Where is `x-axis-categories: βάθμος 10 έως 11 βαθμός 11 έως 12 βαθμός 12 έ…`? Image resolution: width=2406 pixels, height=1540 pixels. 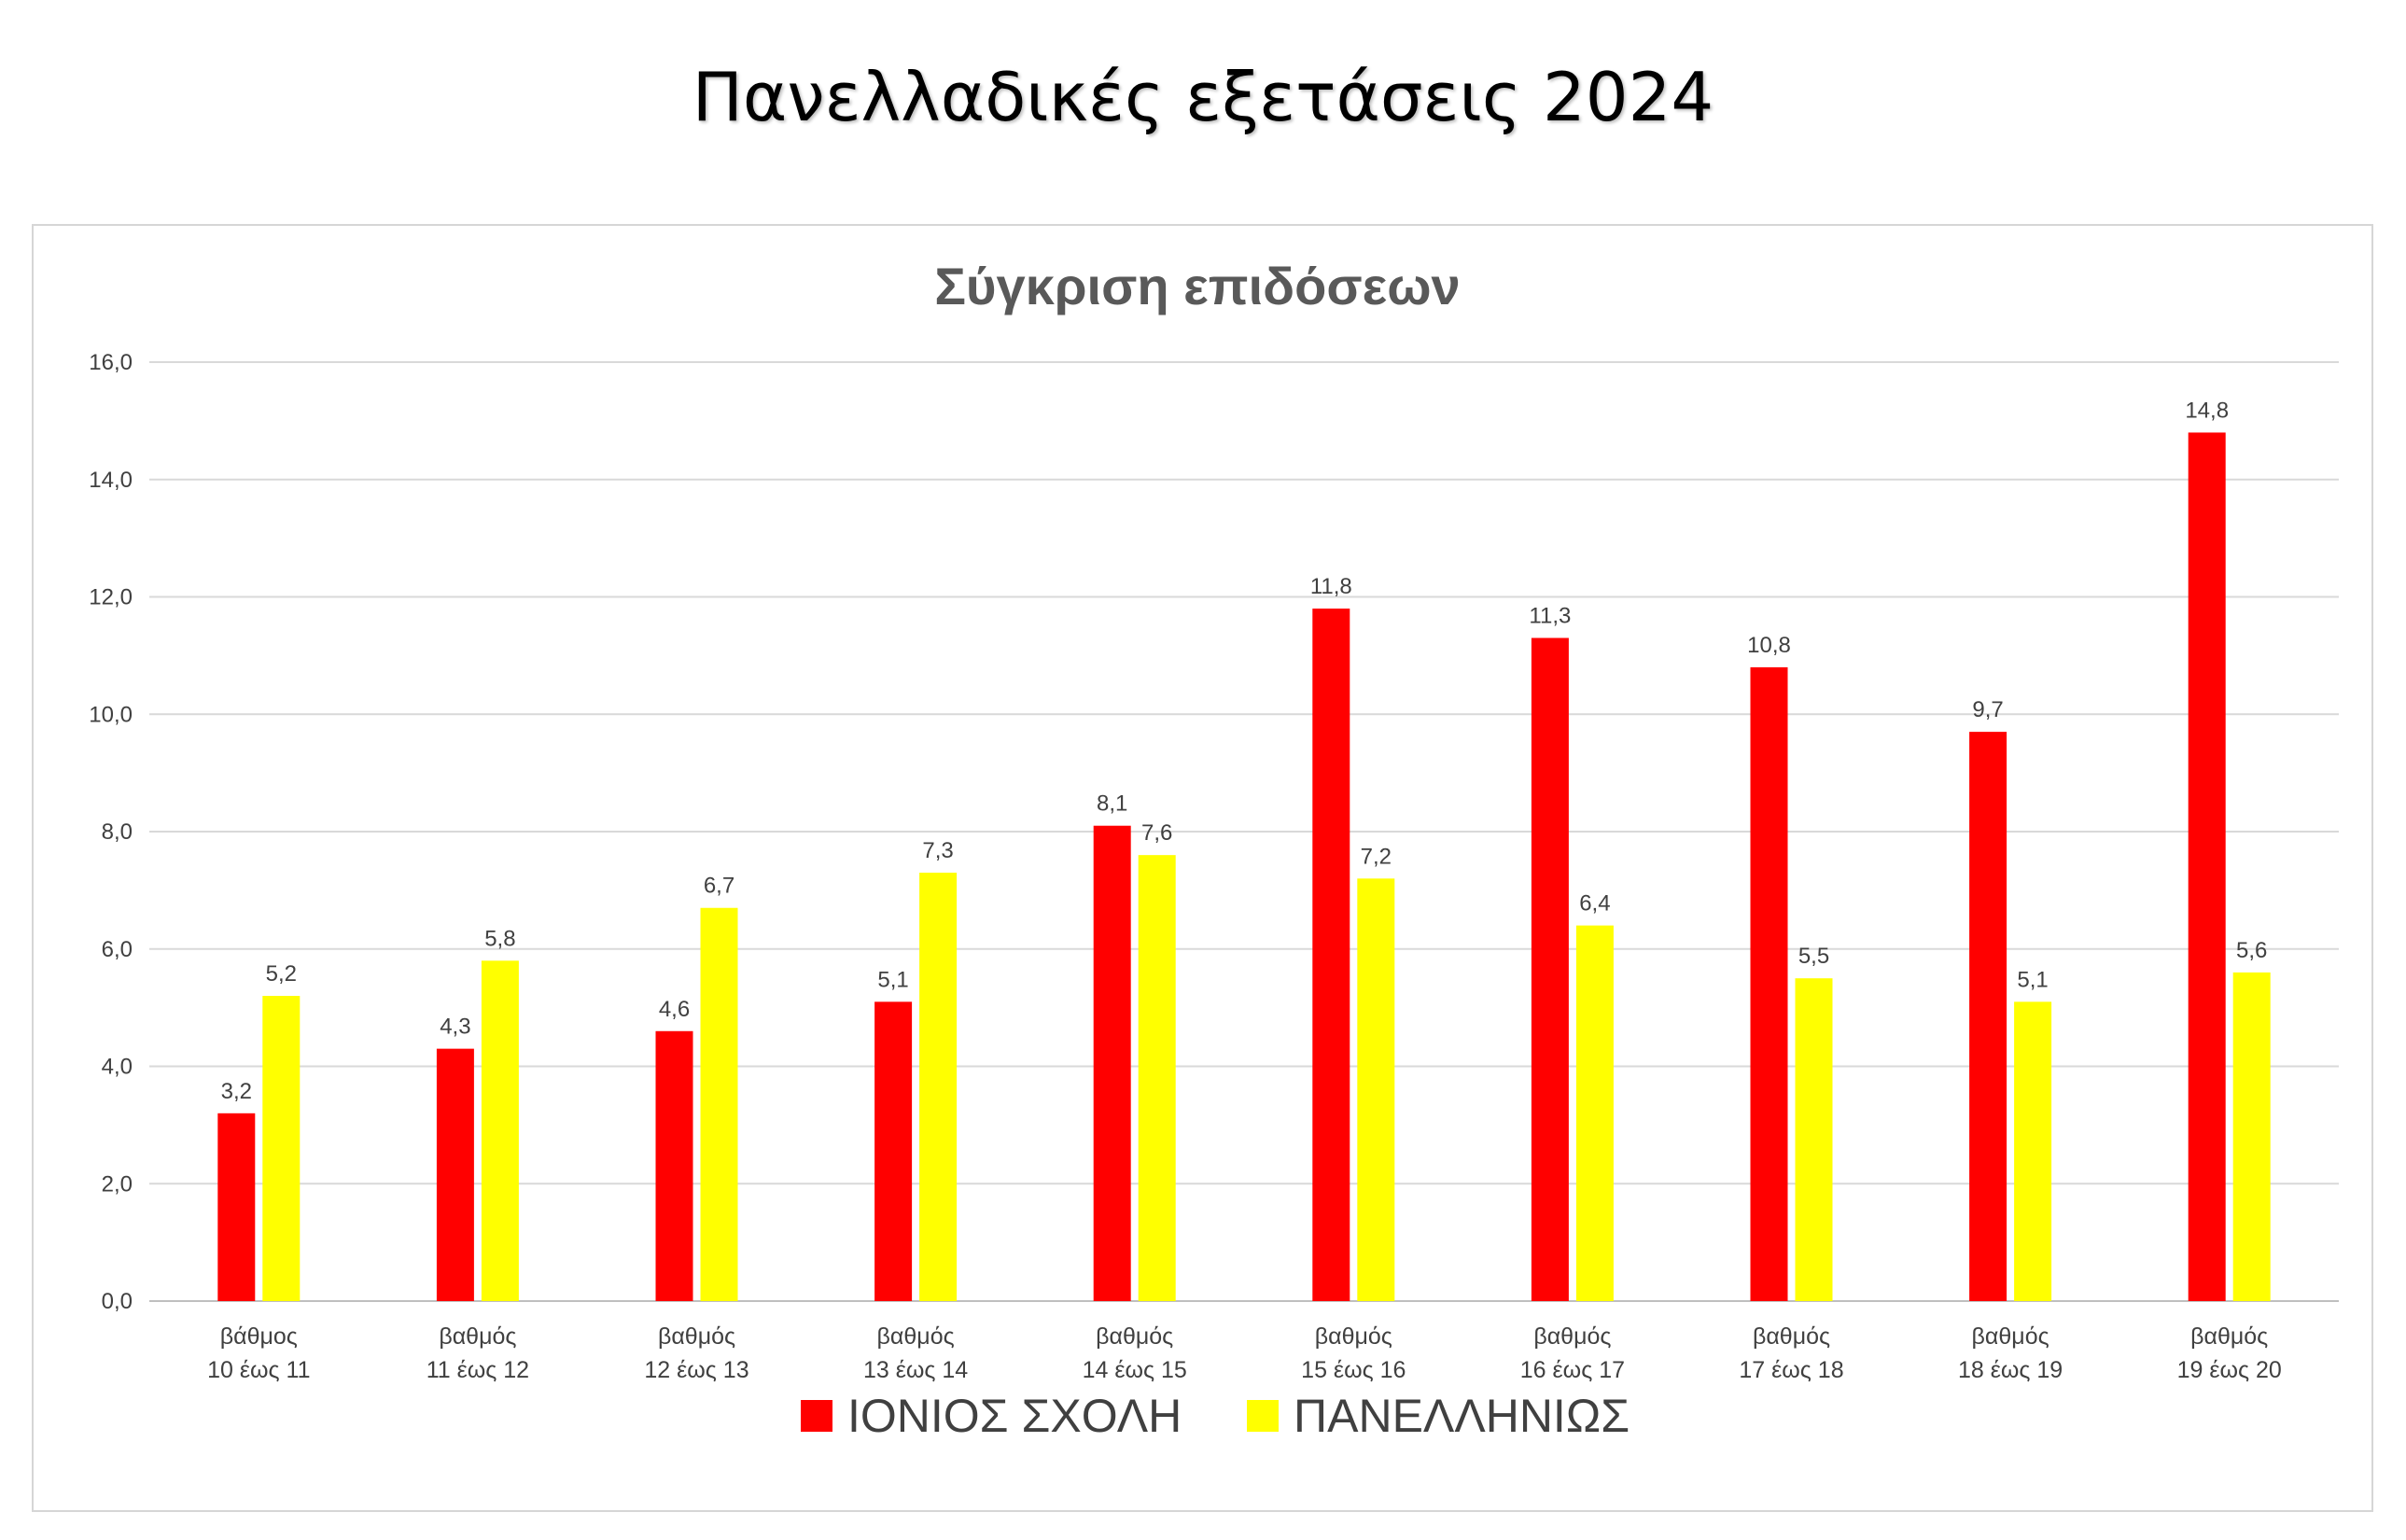 x-axis-categories: βάθμος 10 έως 11 βαθμός 11 έως 12 βαθμός 12 έ… is located at coordinates (1244, 1353).